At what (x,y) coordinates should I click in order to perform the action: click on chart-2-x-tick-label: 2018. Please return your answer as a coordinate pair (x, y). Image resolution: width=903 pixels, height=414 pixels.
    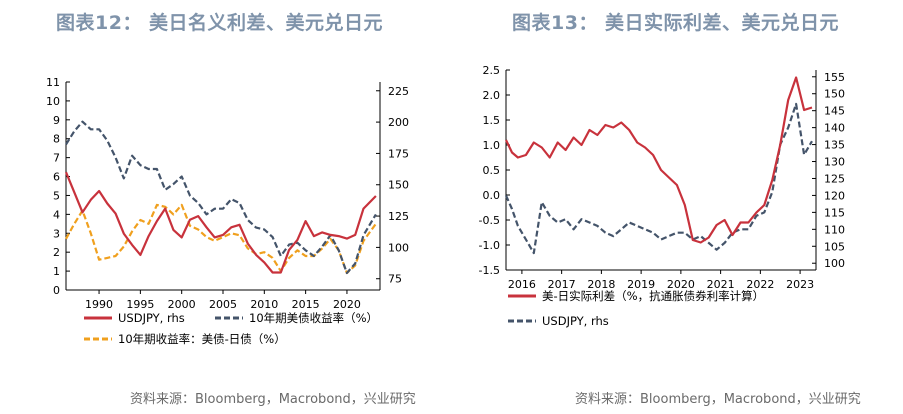
    Looking at the image, I should click on (601, 284).